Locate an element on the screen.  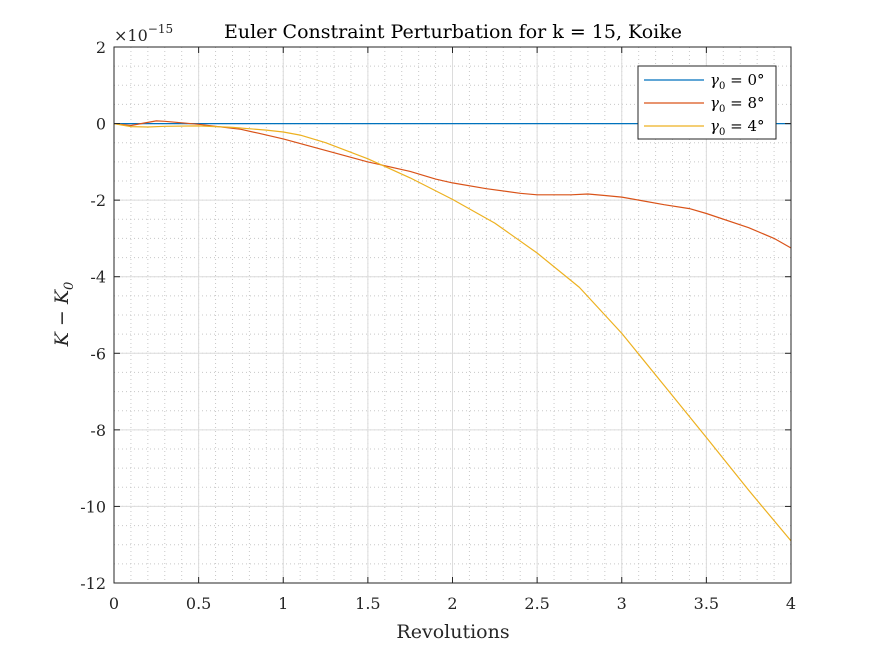
y-axis-label-sub: 0 is located at coordinates (69, 286).